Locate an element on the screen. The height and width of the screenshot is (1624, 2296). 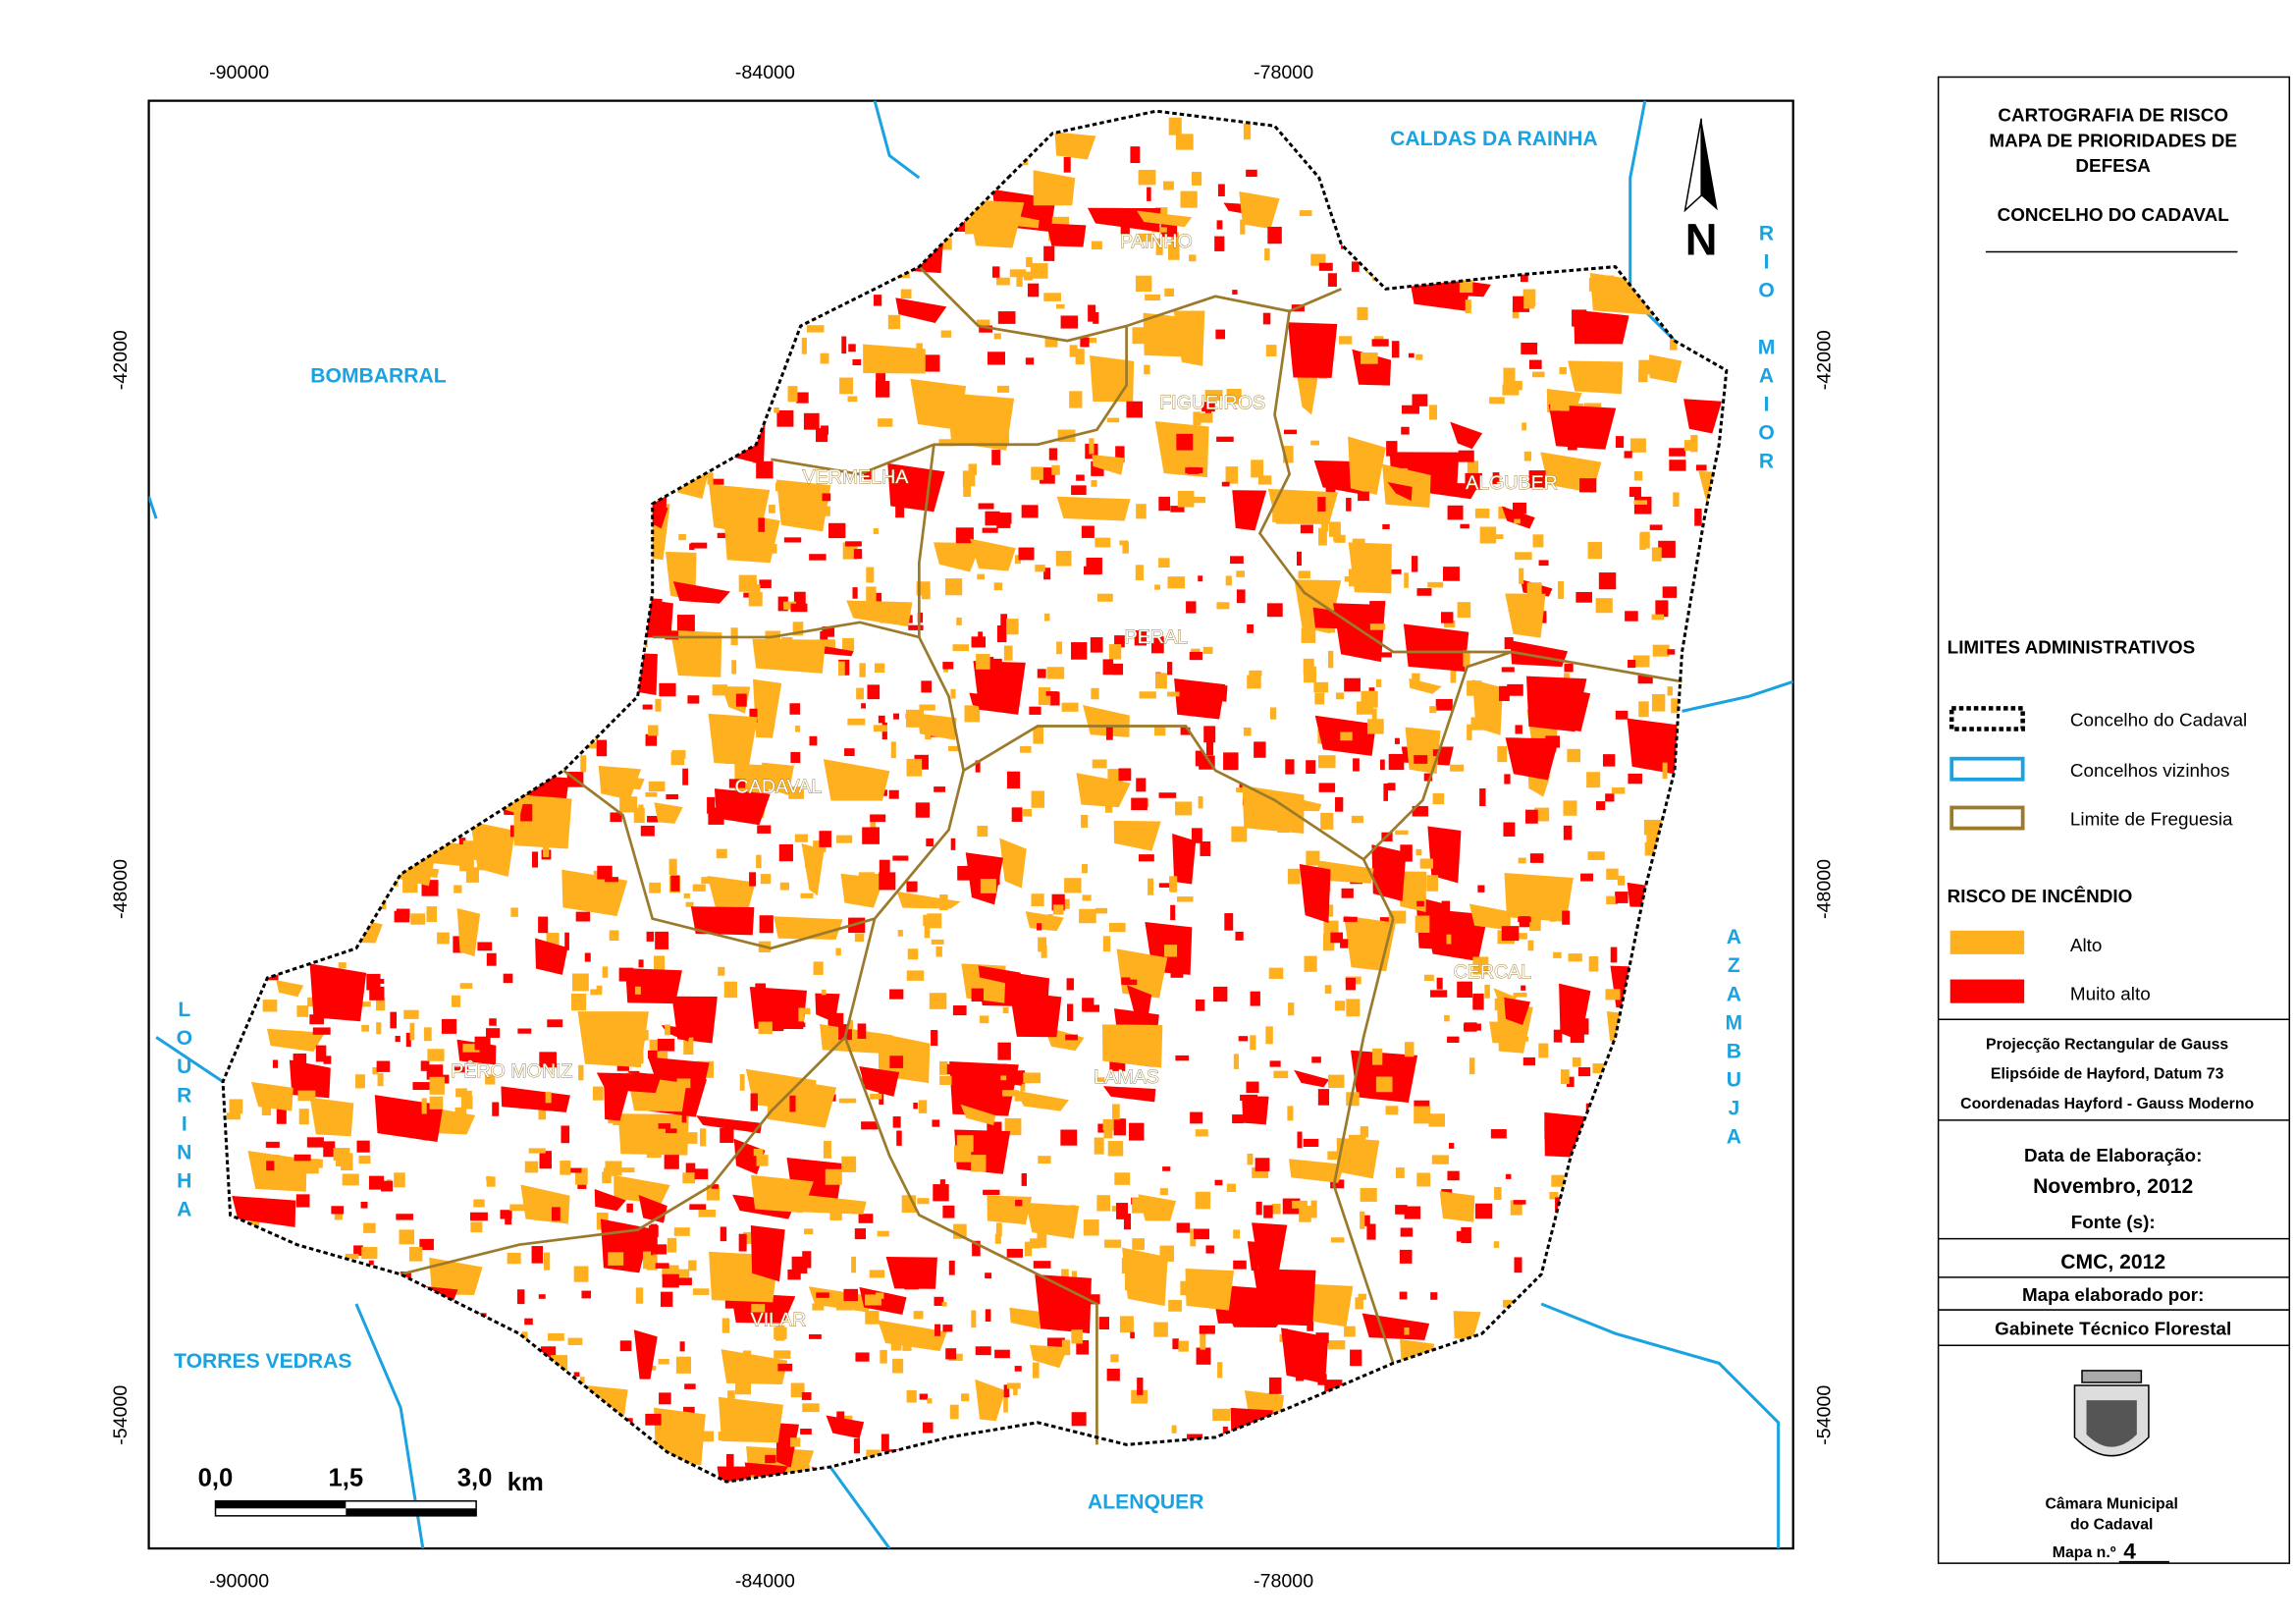
institution: do Cadaval is located at coordinates (2111, 1524).